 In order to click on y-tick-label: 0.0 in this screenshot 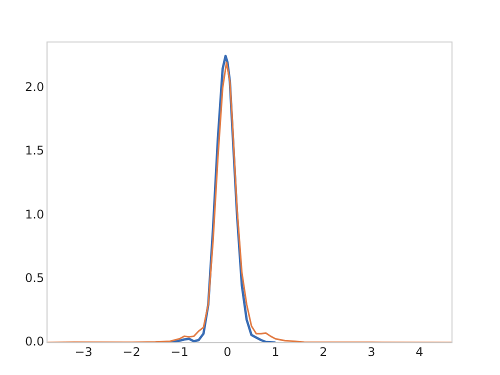, I will do `click(34, 341)`.